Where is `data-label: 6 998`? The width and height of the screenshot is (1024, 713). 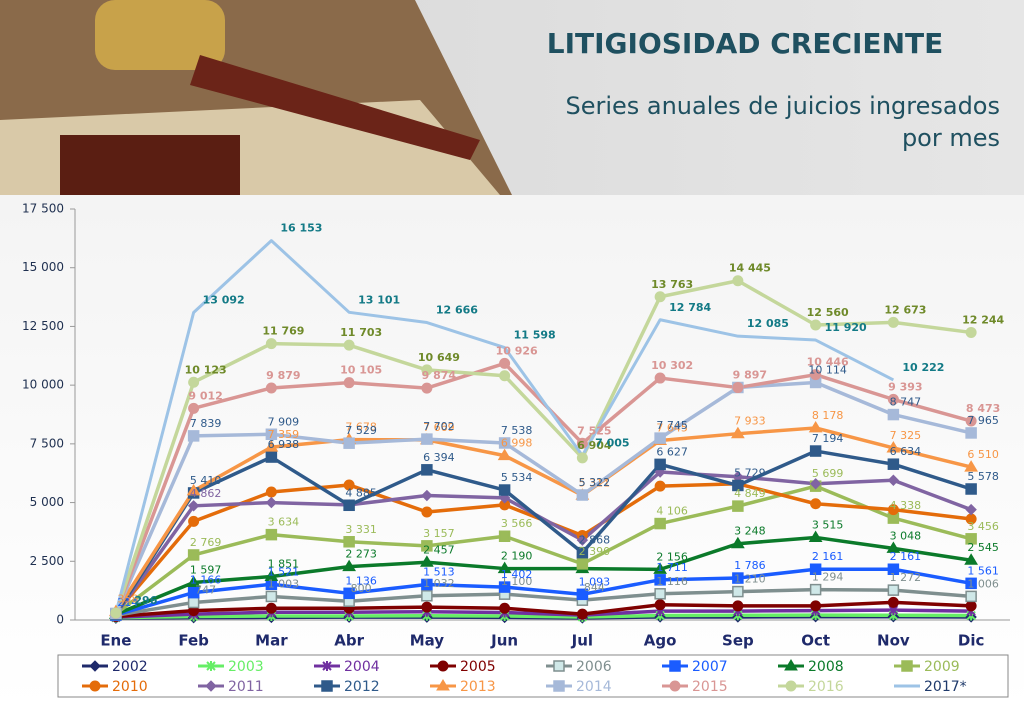
data-label: 6 998 is located at coordinates (517, 443).